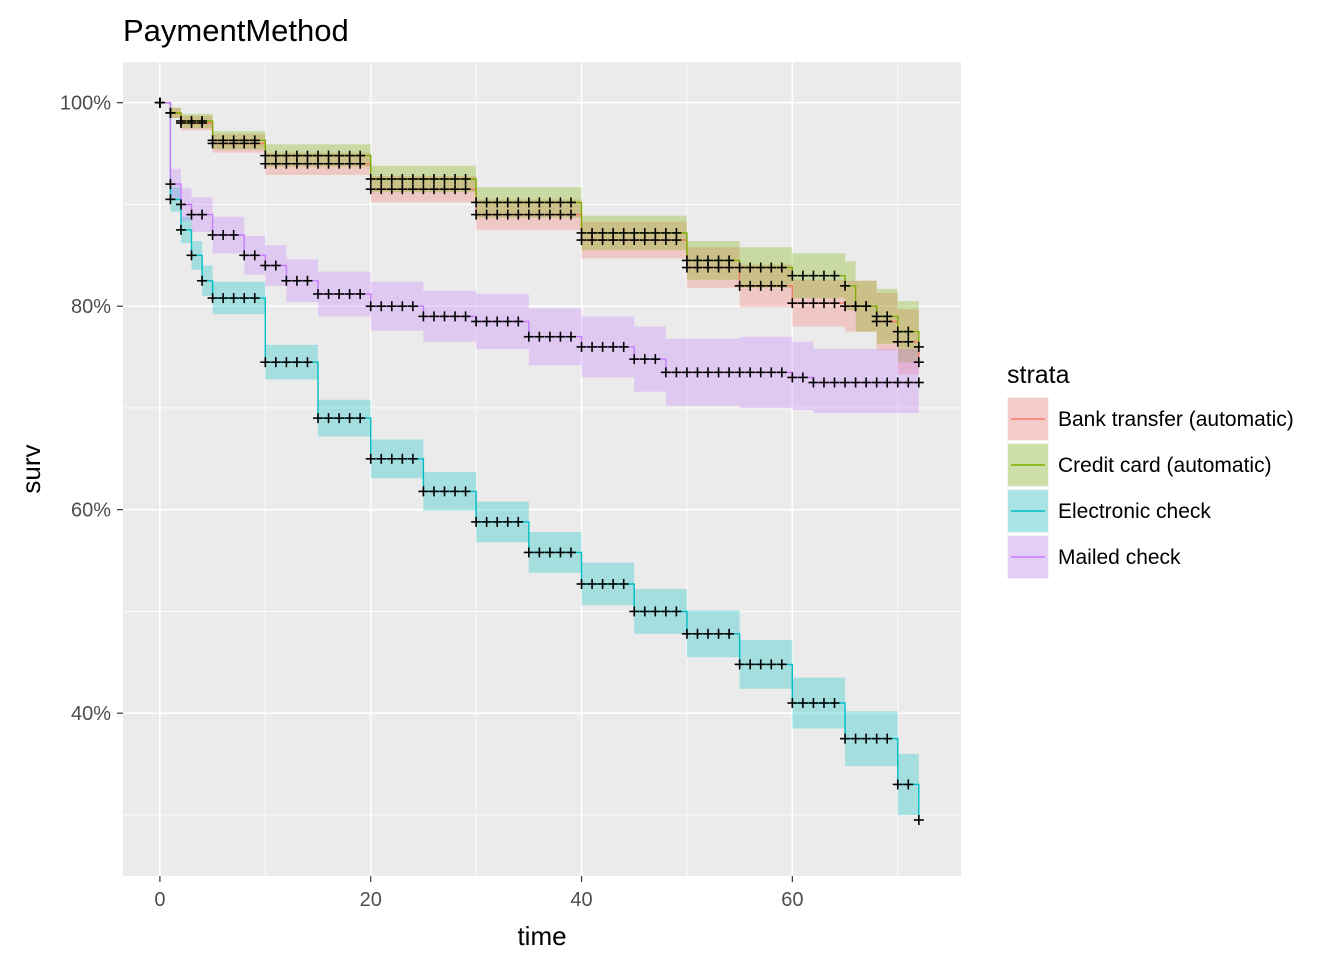 The width and height of the screenshot is (1344, 960). Describe the element at coordinates (159, 900) in the screenshot. I see `x-tick-label: 0` at that location.